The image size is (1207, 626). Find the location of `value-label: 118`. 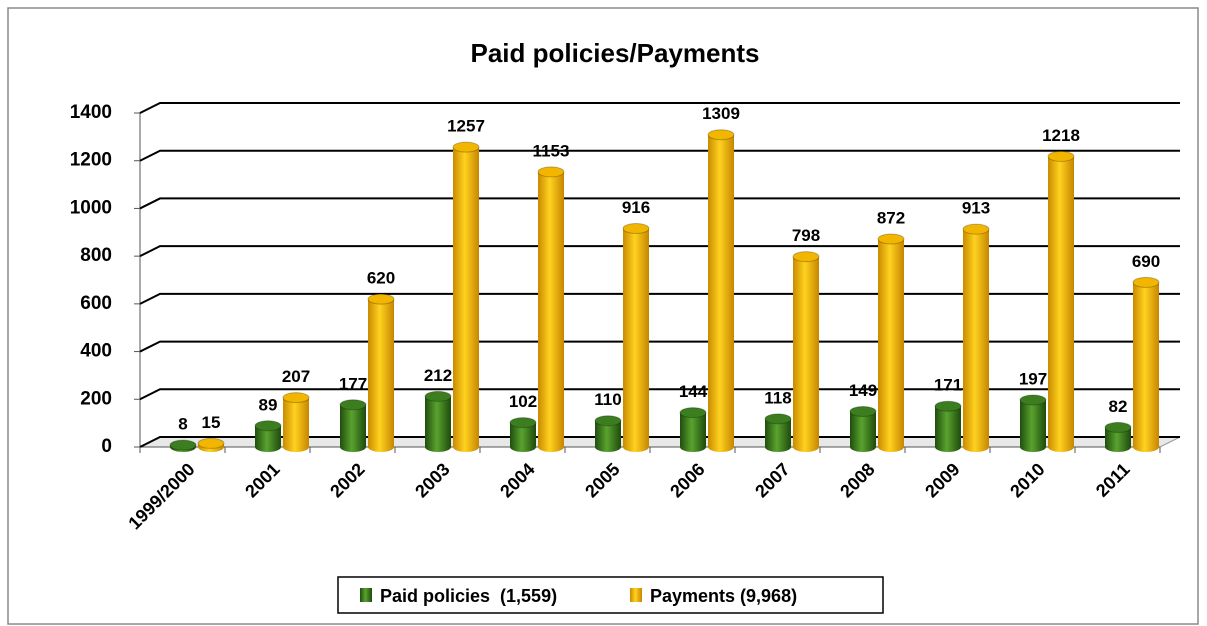

value-label: 118 is located at coordinates (777, 397).